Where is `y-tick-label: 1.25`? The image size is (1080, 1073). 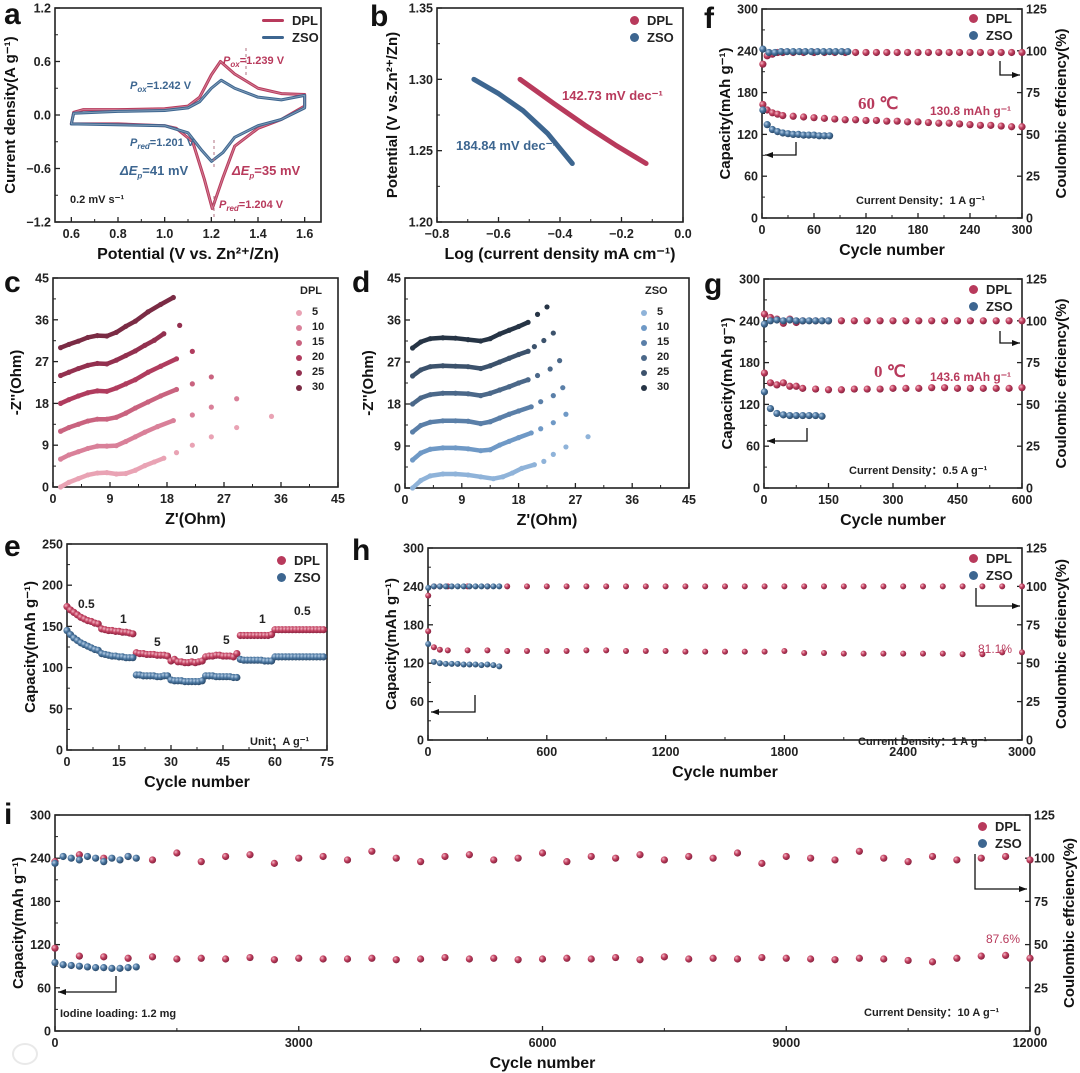
y-tick-label: 1.25 is located at coordinates (421, 151).